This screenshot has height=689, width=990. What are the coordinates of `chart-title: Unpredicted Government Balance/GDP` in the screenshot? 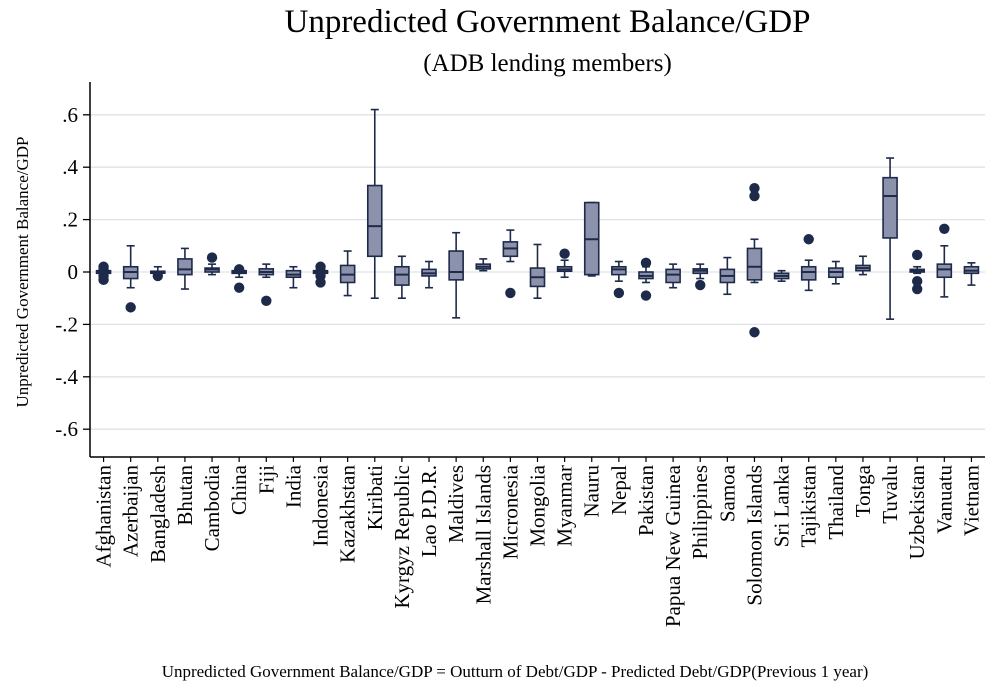 It's located at (547, 22).